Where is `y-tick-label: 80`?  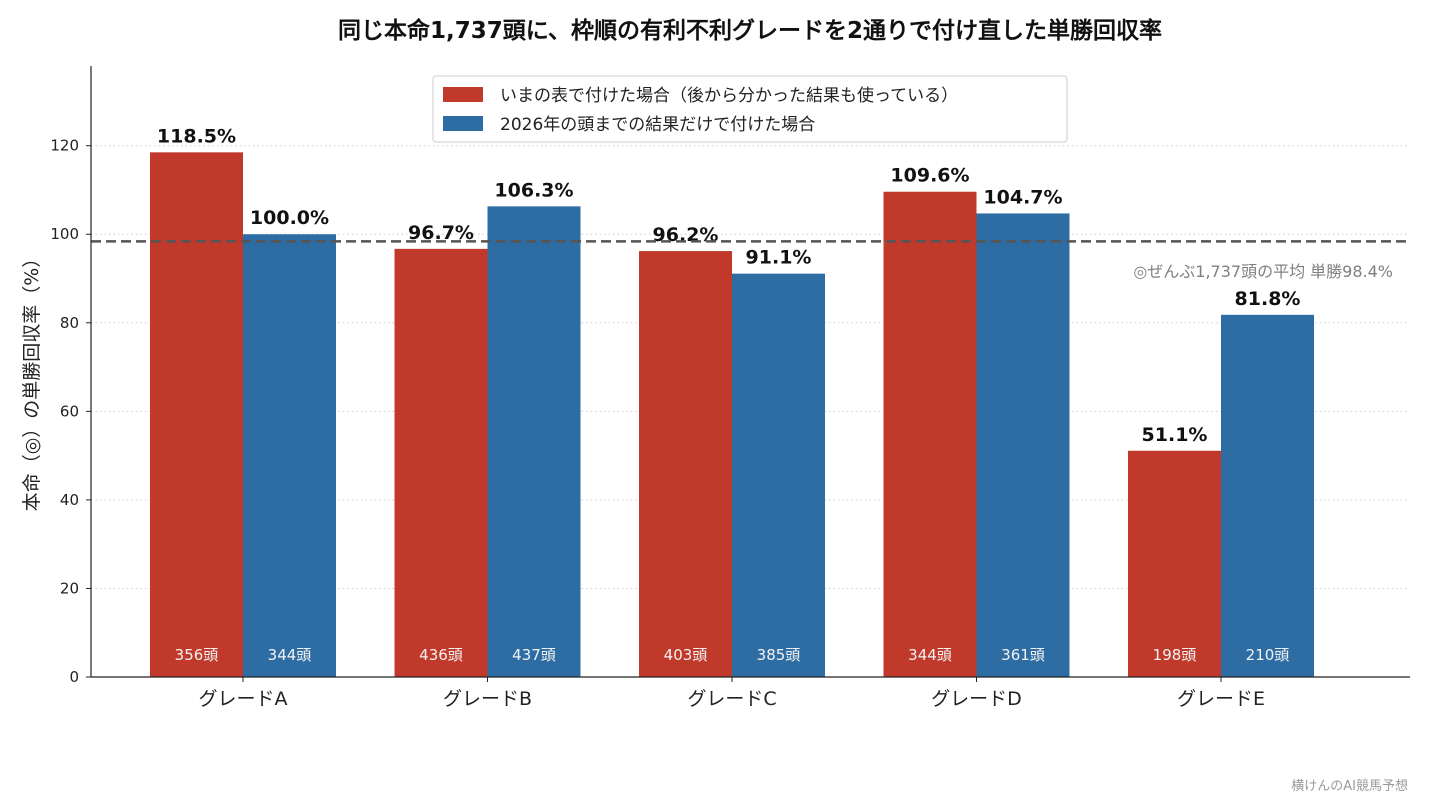 y-tick-label: 80 is located at coordinates (69, 323).